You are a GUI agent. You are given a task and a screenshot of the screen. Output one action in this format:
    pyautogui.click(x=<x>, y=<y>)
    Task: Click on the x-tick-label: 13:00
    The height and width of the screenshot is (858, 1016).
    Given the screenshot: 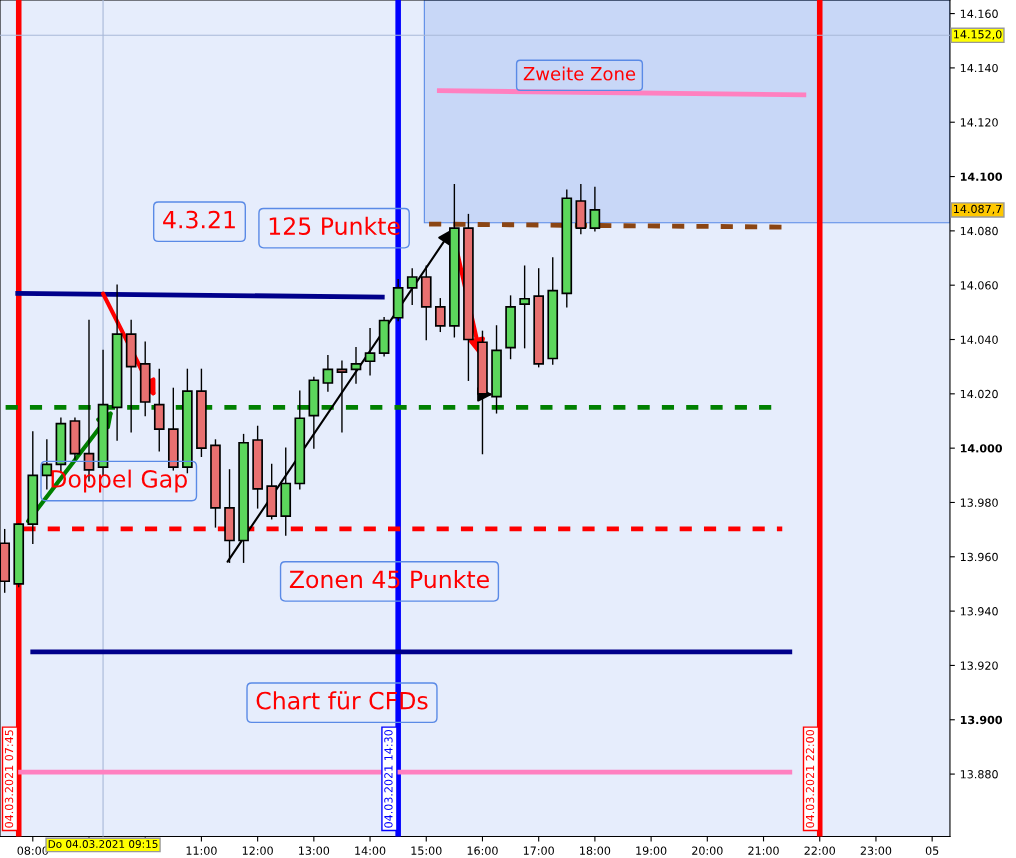 What is the action you would take?
    pyautogui.click(x=314, y=850)
    